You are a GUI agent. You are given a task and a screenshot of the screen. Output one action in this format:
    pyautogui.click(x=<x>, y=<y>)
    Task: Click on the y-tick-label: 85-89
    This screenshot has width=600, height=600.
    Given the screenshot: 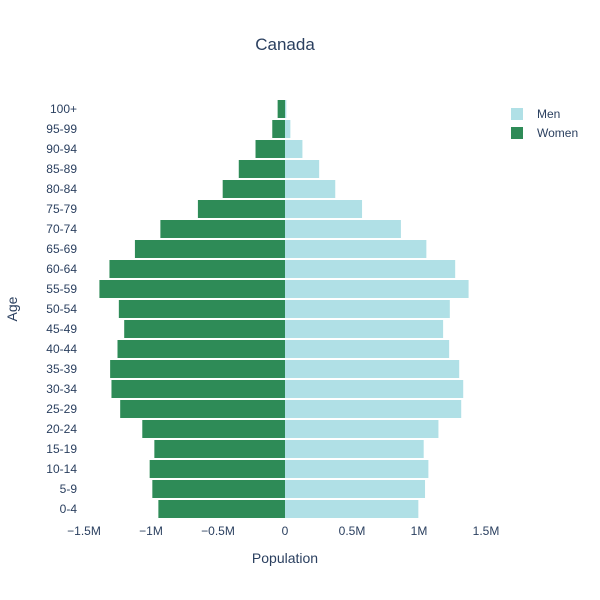 What is the action you would take?
    pyautogui.click(x=61, y=169)
    